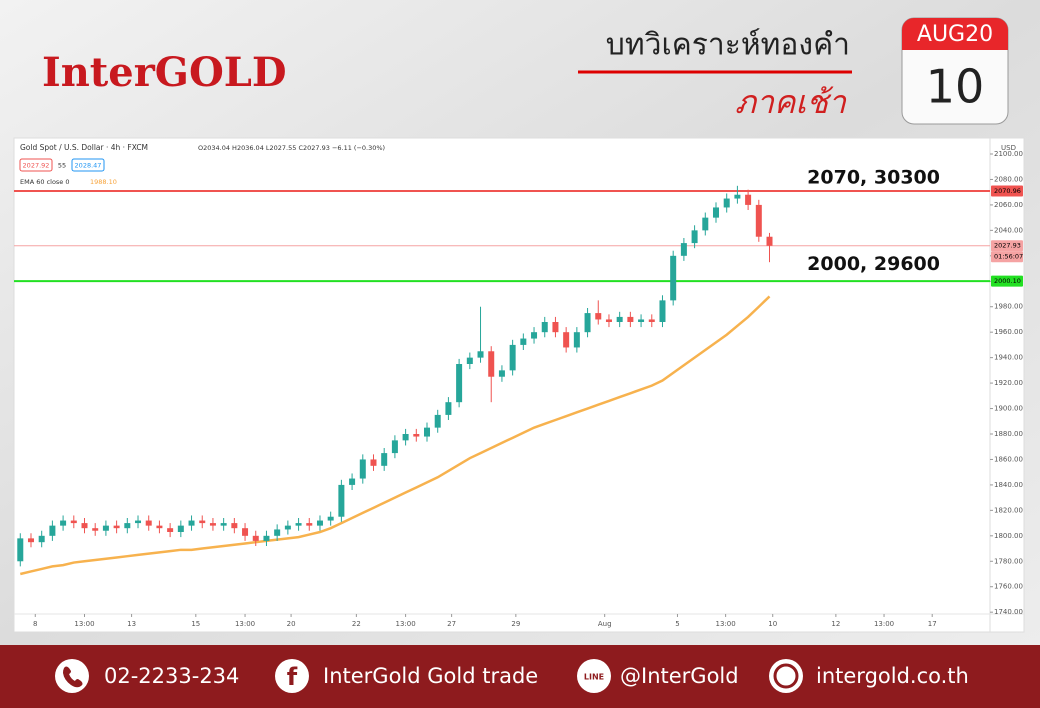  What do you see at coordinates (35, 624) in the screenshot?
I see `x-tick-label: 8` at bounding box center [35, 624].